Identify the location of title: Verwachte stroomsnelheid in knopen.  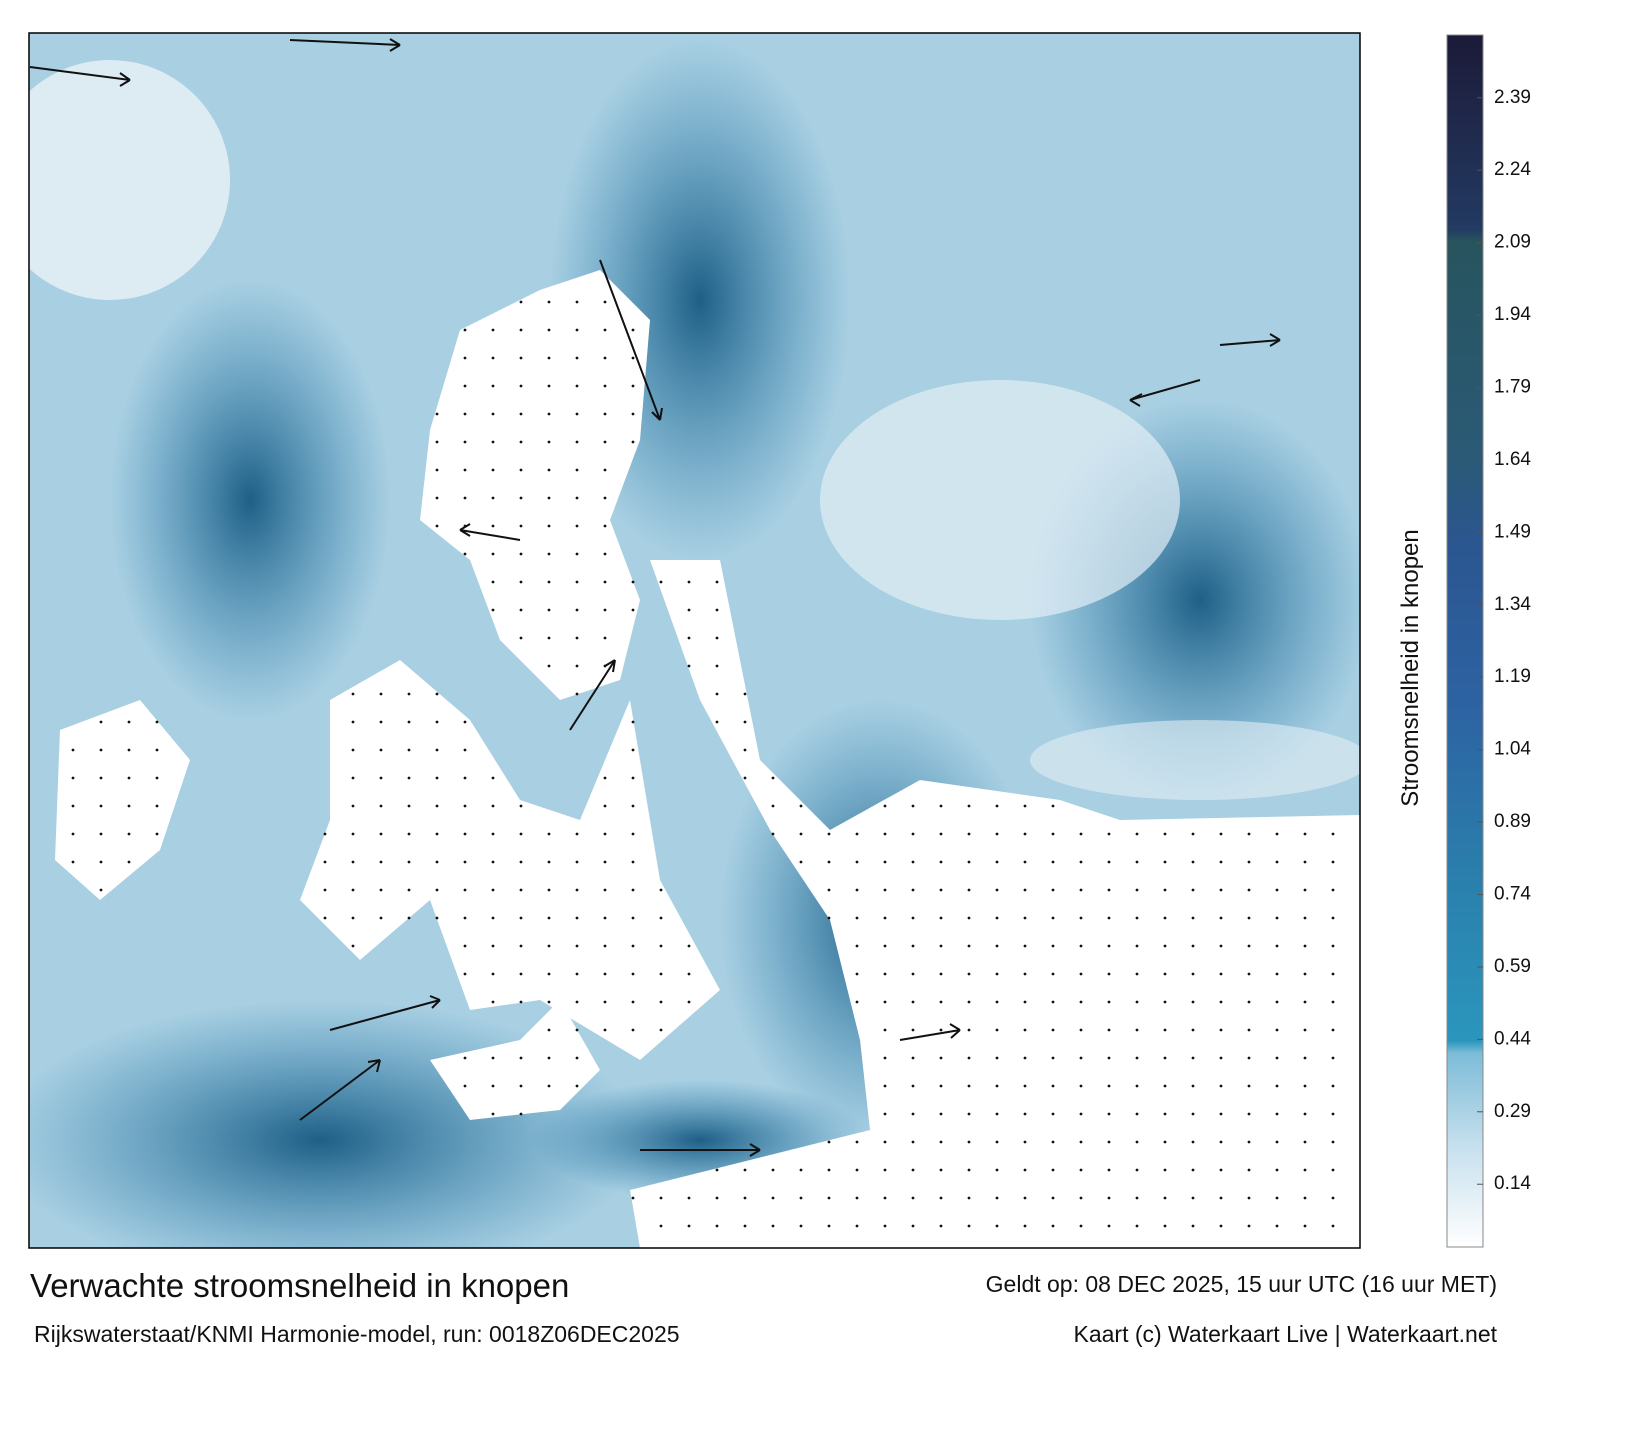
(299, 1285).